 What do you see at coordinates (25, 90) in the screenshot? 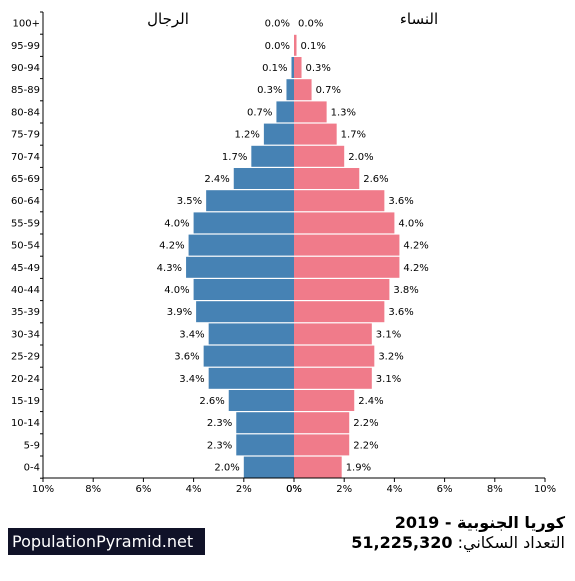
I see `age-label: 85-89` at bounding box center [25, 90].